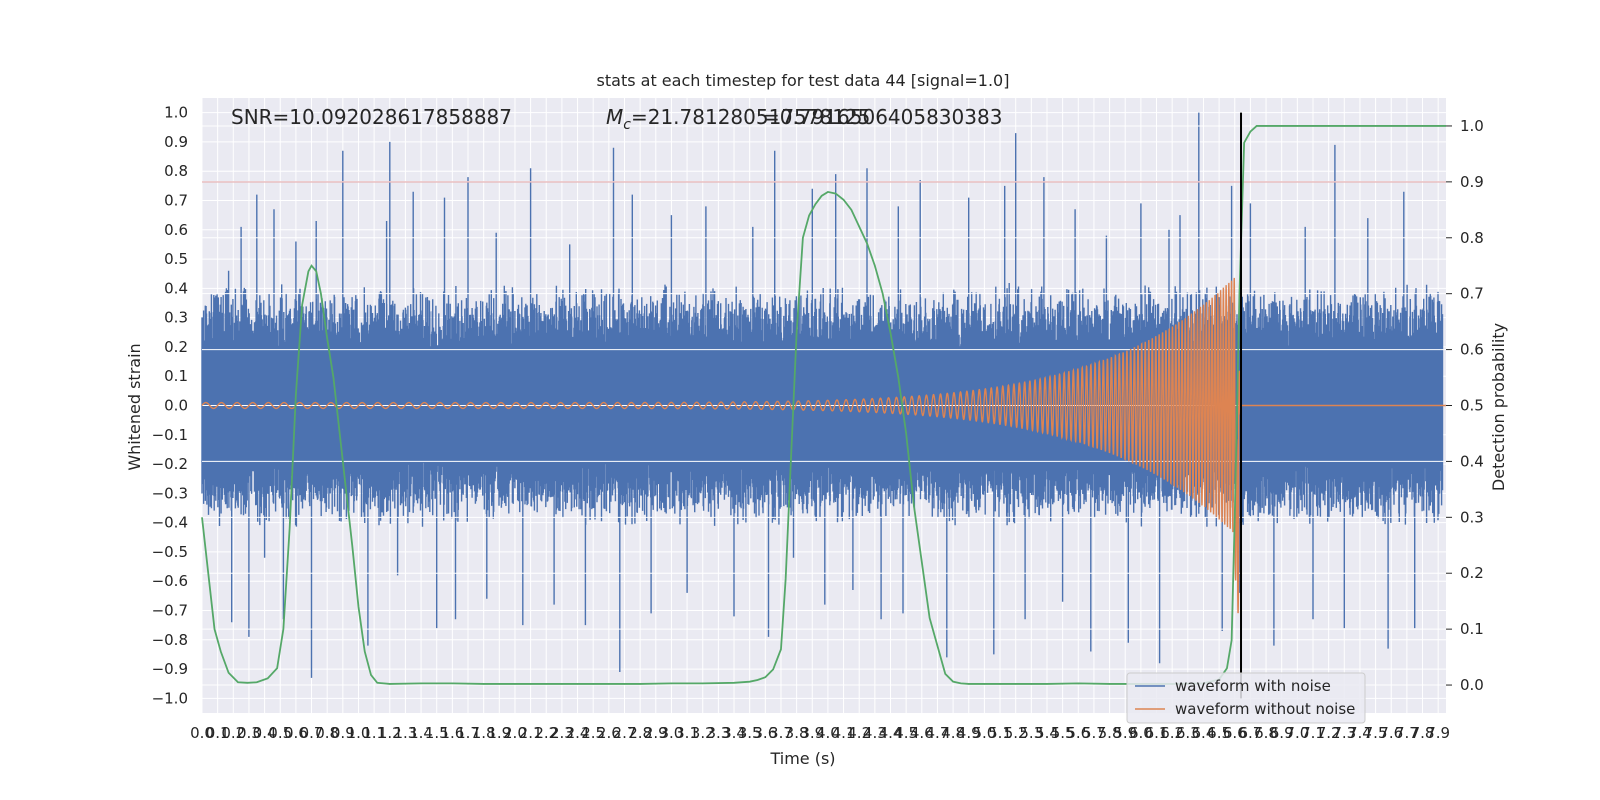  Describe the element at coordinates (359, 733) in the screenshot. I see `x-tick-label: 1.0` at that location.